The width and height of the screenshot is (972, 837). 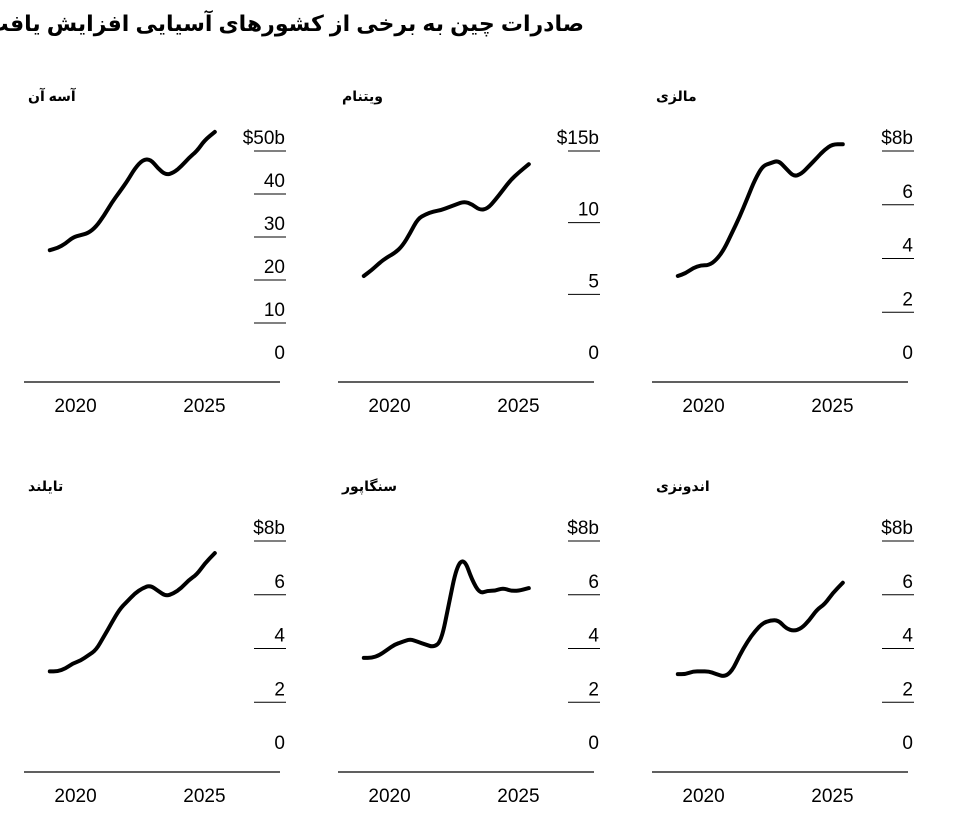 What do you see at coordinates (46, 486) in the screenshot?
I see `chart-title: تایلند` at bounding box center [46, 486].